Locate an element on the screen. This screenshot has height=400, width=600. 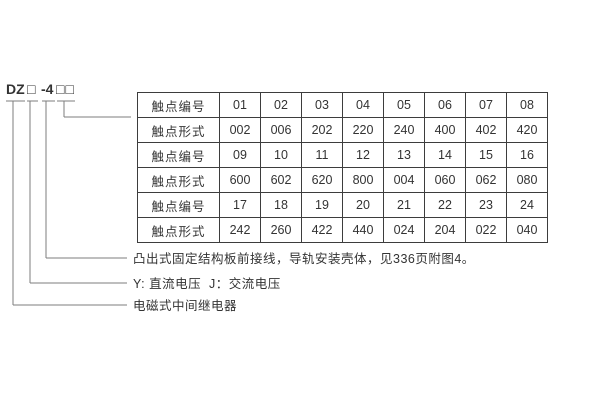
table-cell: 420 is located at coordinates (527, 130).